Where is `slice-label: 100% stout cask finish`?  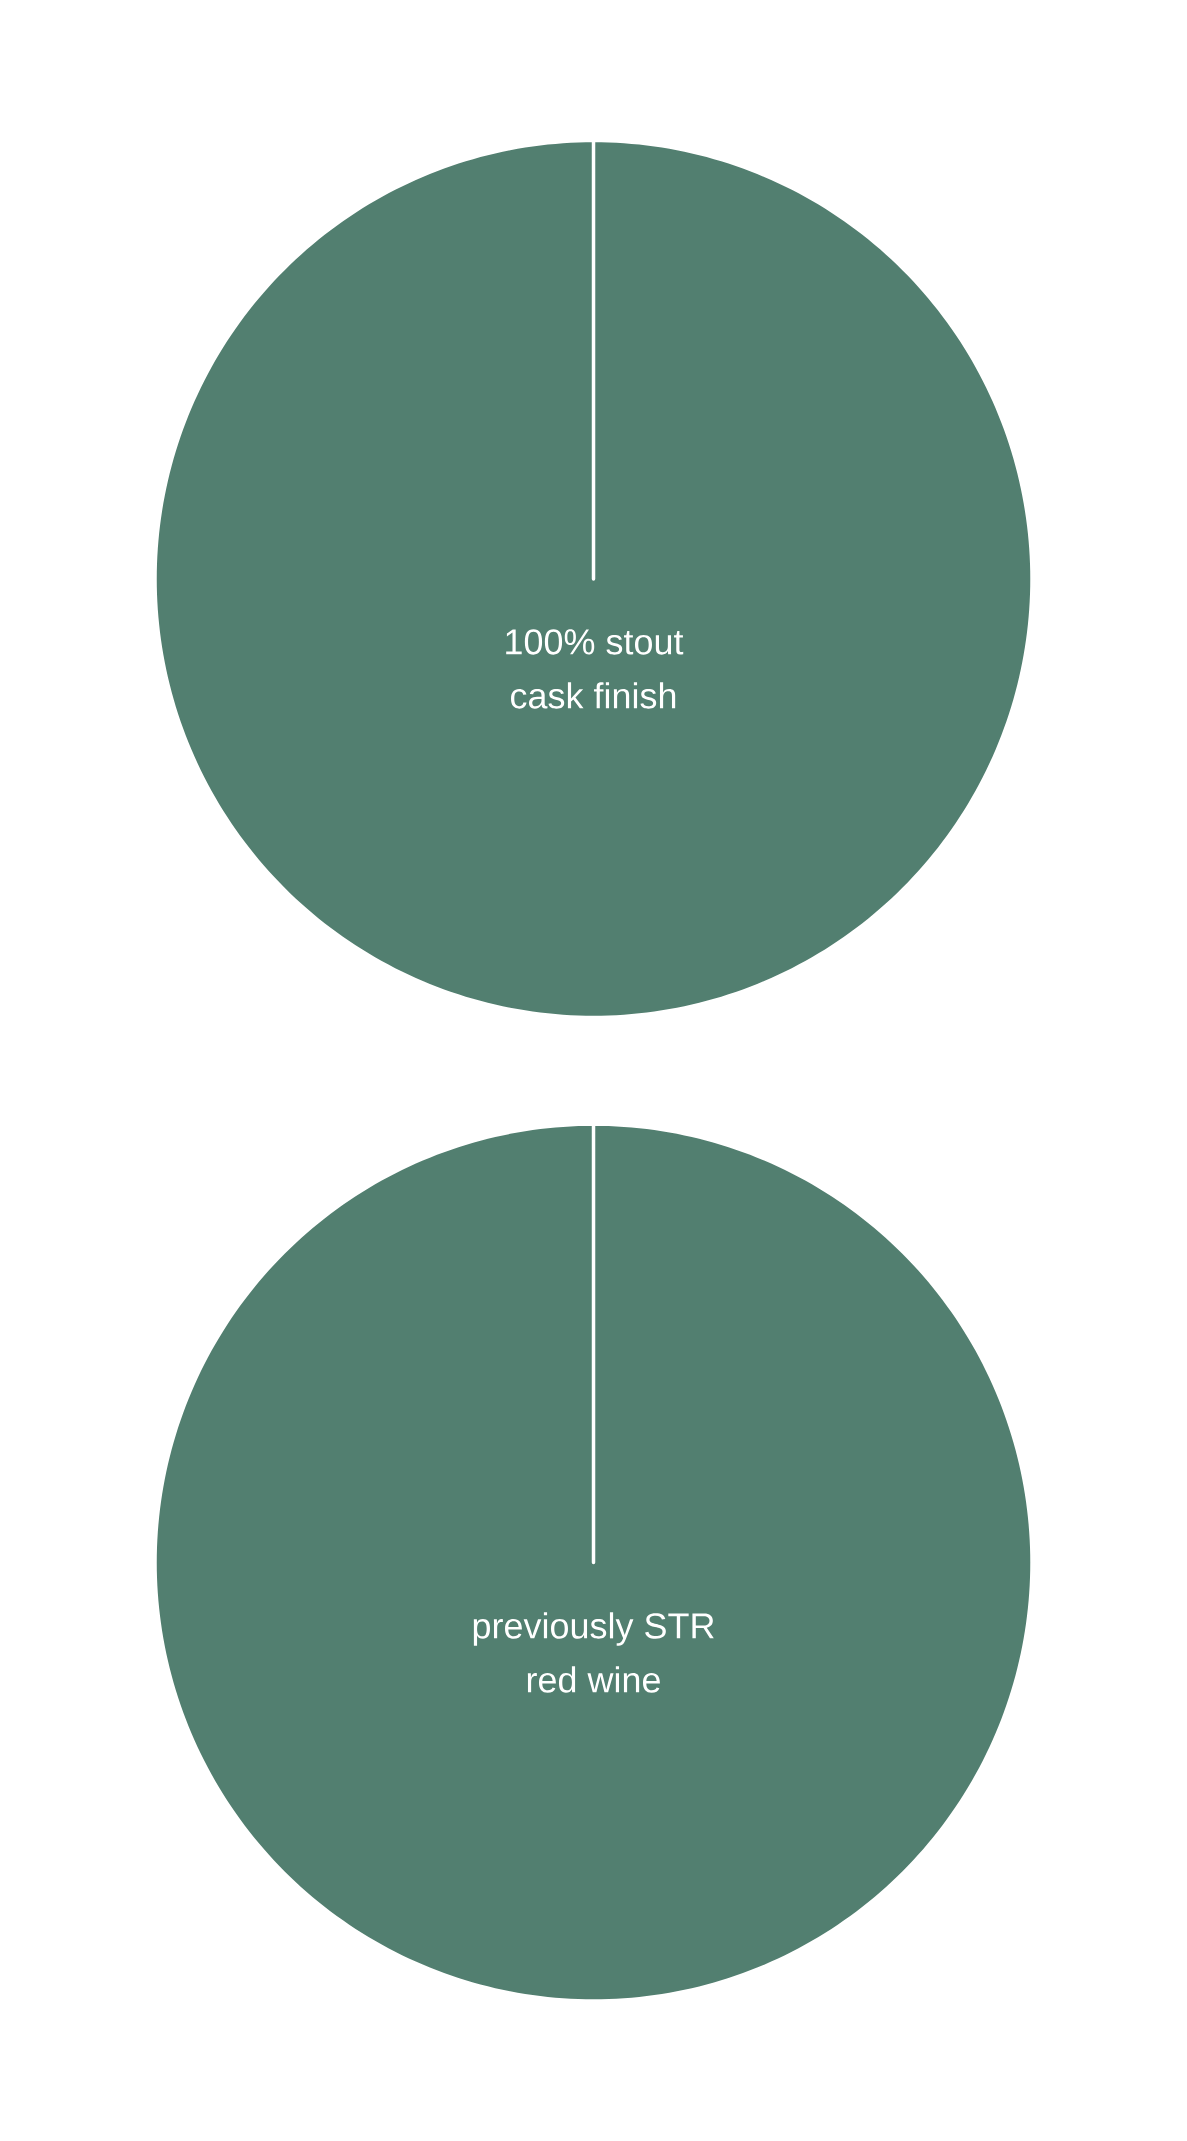
slice-label: 100% stout cask finish is located at coordinates (595, 669).